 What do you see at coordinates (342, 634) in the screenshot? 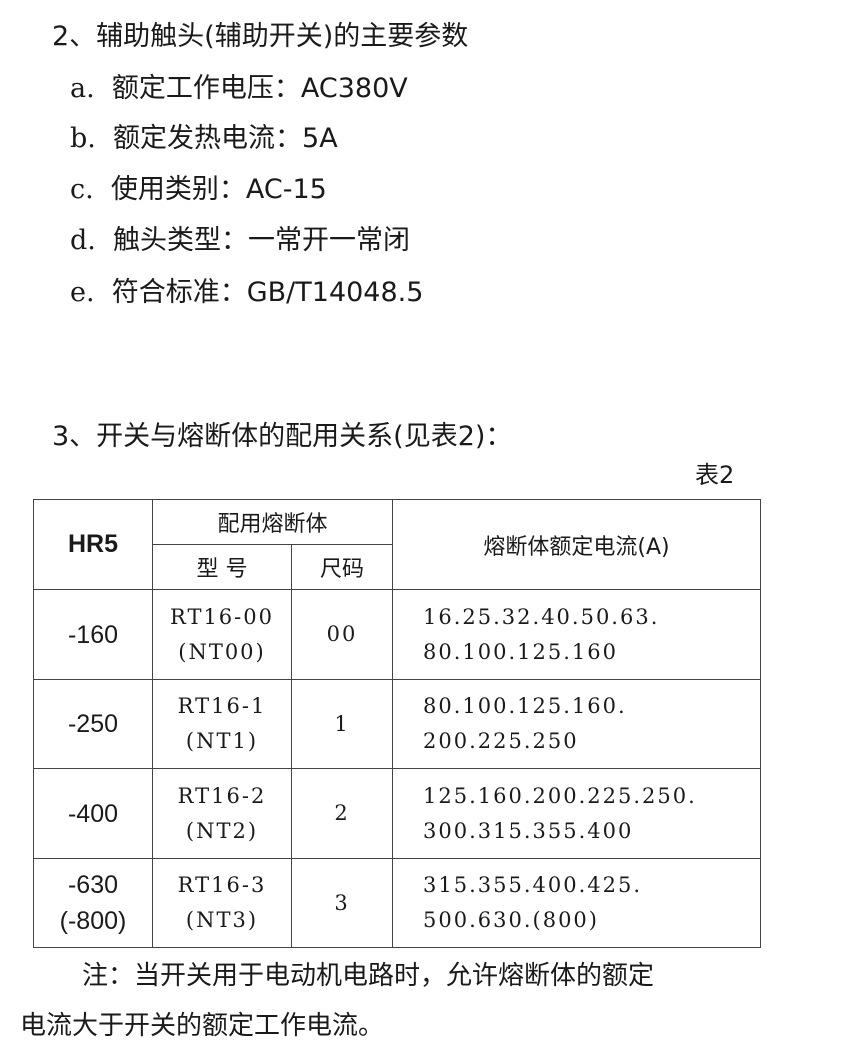
I see `size-cell: 00` at bounding box center [342, 634].